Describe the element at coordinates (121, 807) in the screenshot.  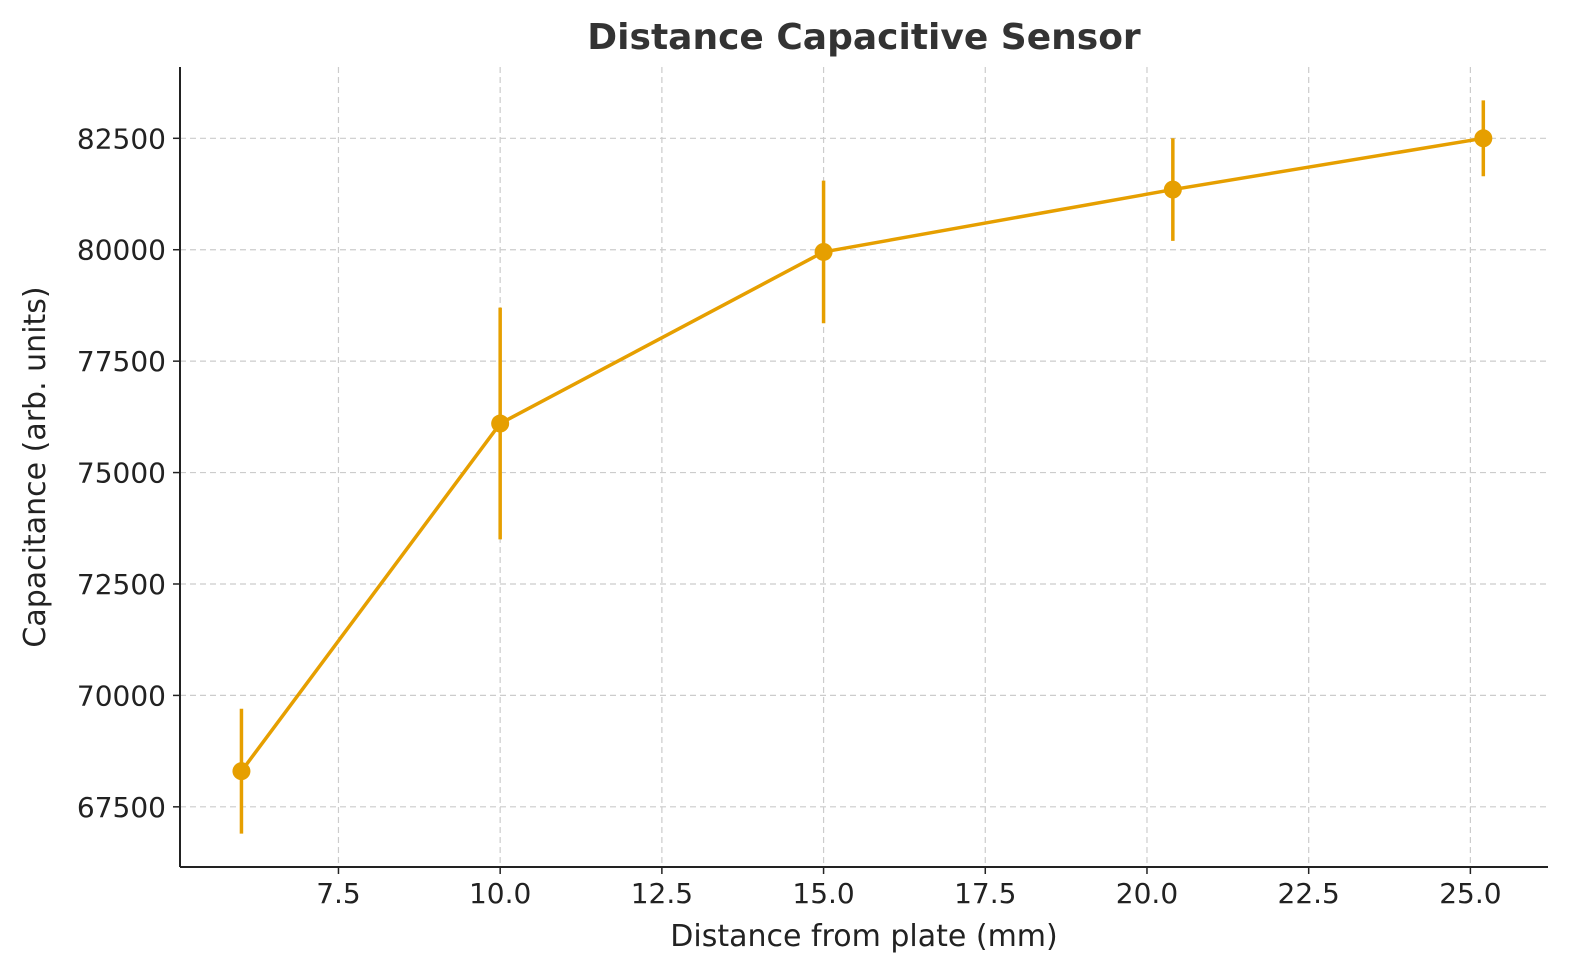
I see `y-tick-label: 67500` at that location.